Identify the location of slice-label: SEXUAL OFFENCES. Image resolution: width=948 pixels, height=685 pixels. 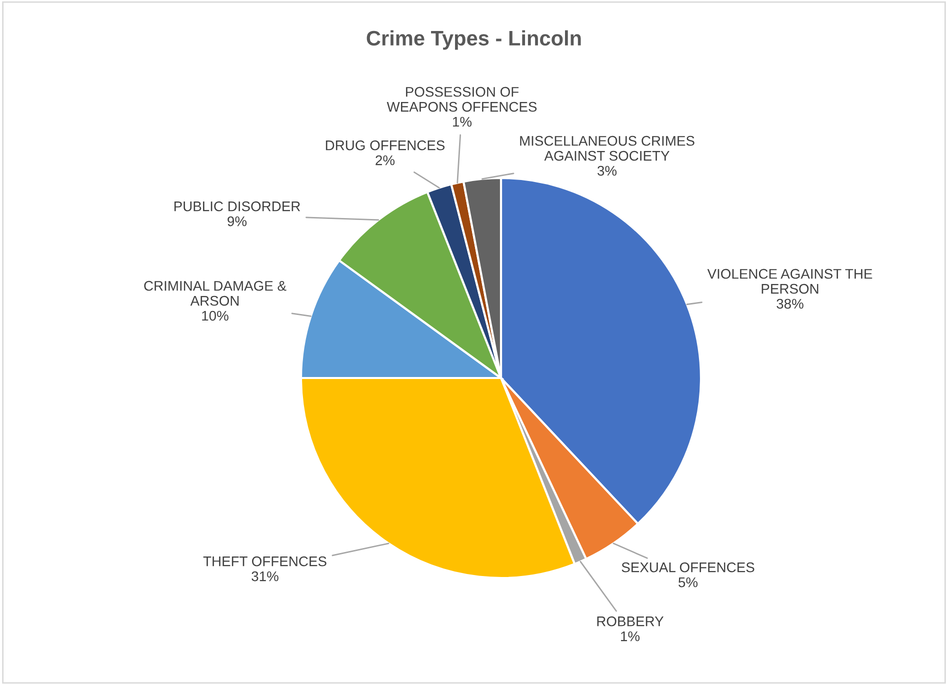
(688, 567).